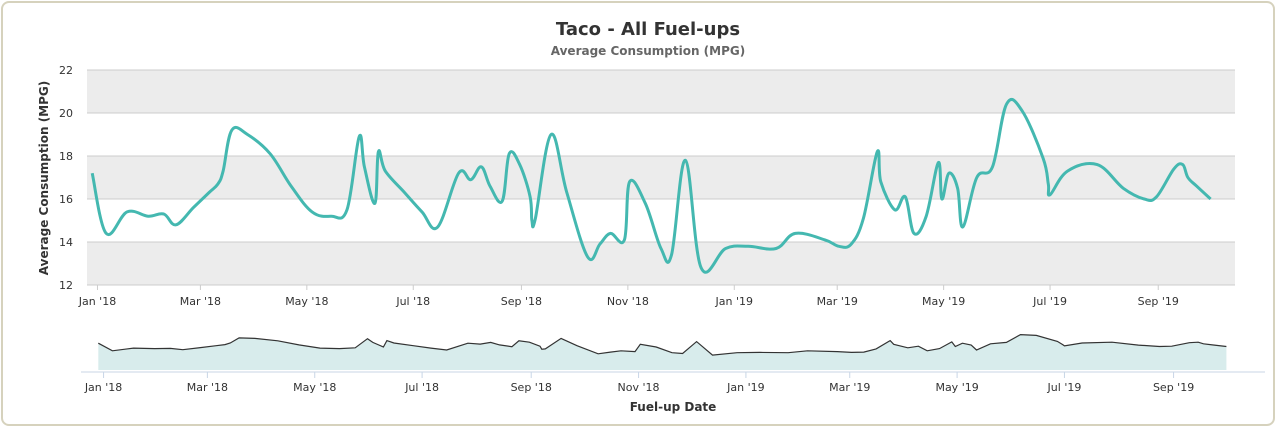 Image resolution: width=1279 pixels, height=429 pixels. Describe the element at coordinates (97, 301) in the screenshot. I see `x-tick-label: Jan '18` at that location.